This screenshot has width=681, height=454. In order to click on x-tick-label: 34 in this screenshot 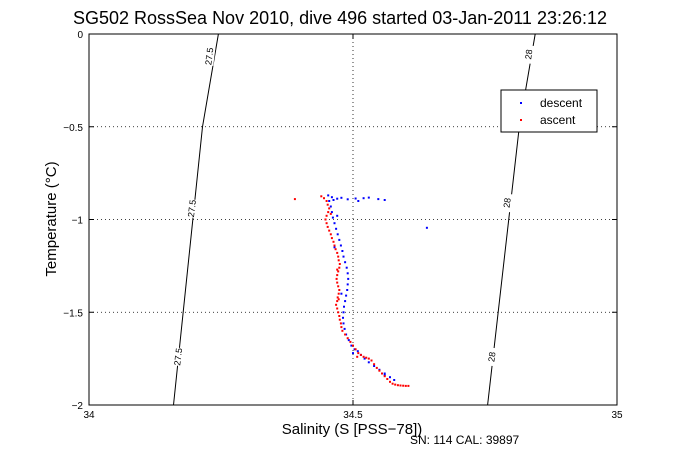, I will do `click(89, 415)`.